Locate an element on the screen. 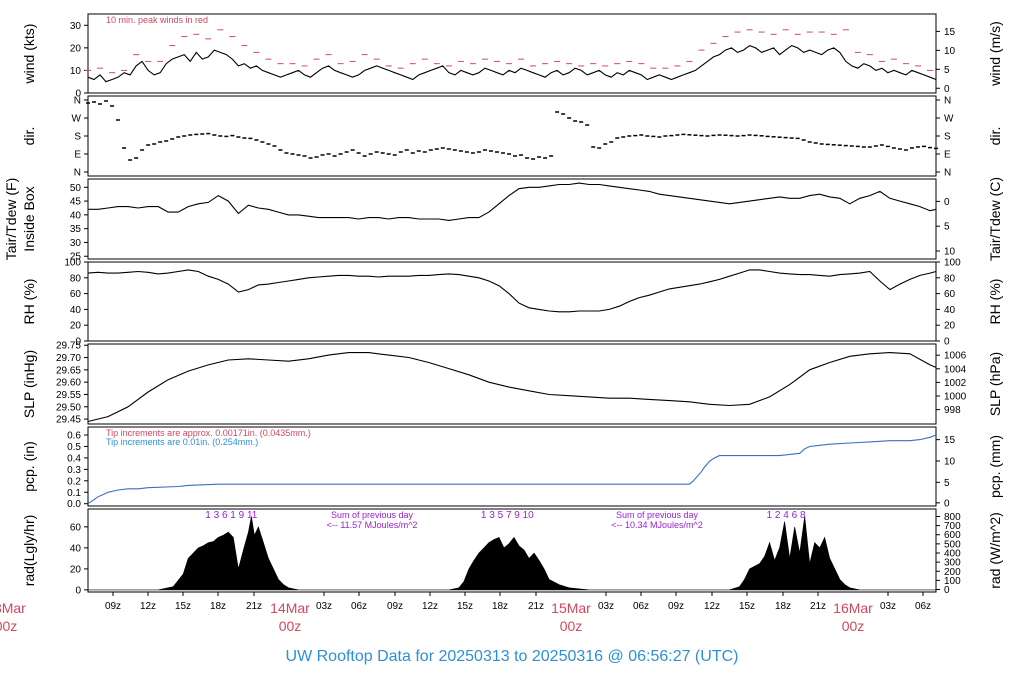  rh-ytick-right: 60 is located at coordinates (950, 294).